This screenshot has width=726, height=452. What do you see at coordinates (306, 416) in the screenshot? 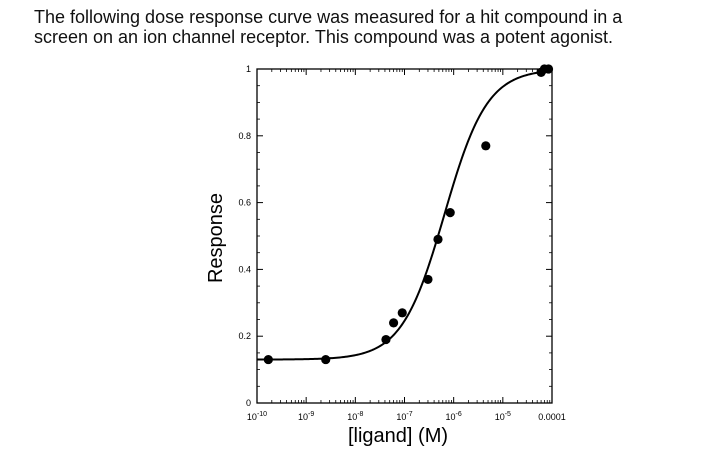
I see `x-tick-label: 10⁻⁹` at bounding box center [306, 416].